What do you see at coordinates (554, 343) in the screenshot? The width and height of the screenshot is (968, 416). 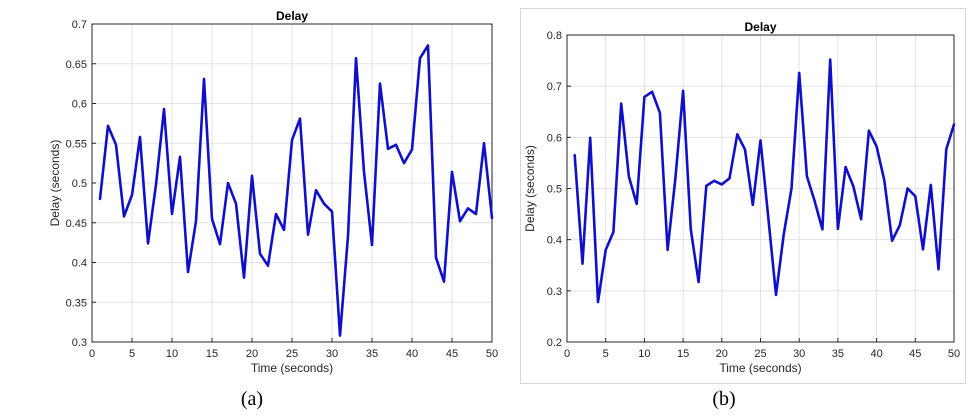 I see `chart-b-y-tick-label: 0.2` at bounding box center [554, 343].